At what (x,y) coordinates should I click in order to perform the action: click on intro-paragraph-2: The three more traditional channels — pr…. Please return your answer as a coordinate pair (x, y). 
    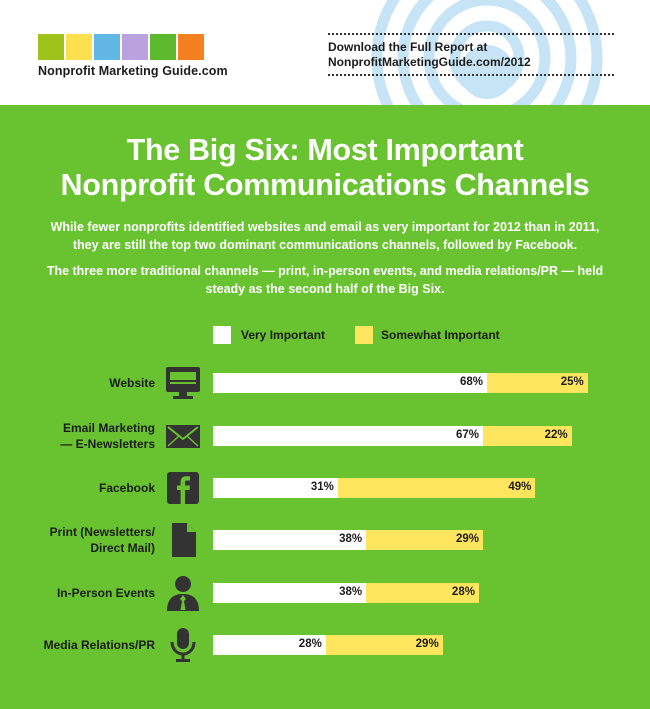
    Looking at the image, I should click on (325, 280).